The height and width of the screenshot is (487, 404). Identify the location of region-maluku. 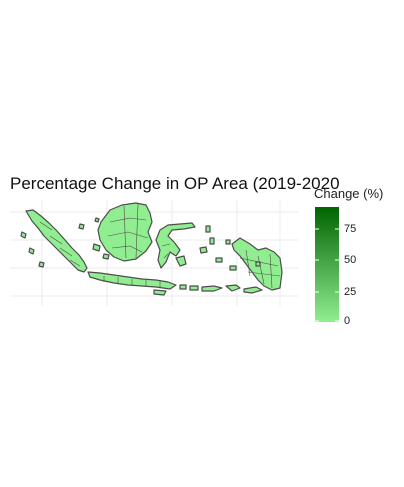
(218, 248).